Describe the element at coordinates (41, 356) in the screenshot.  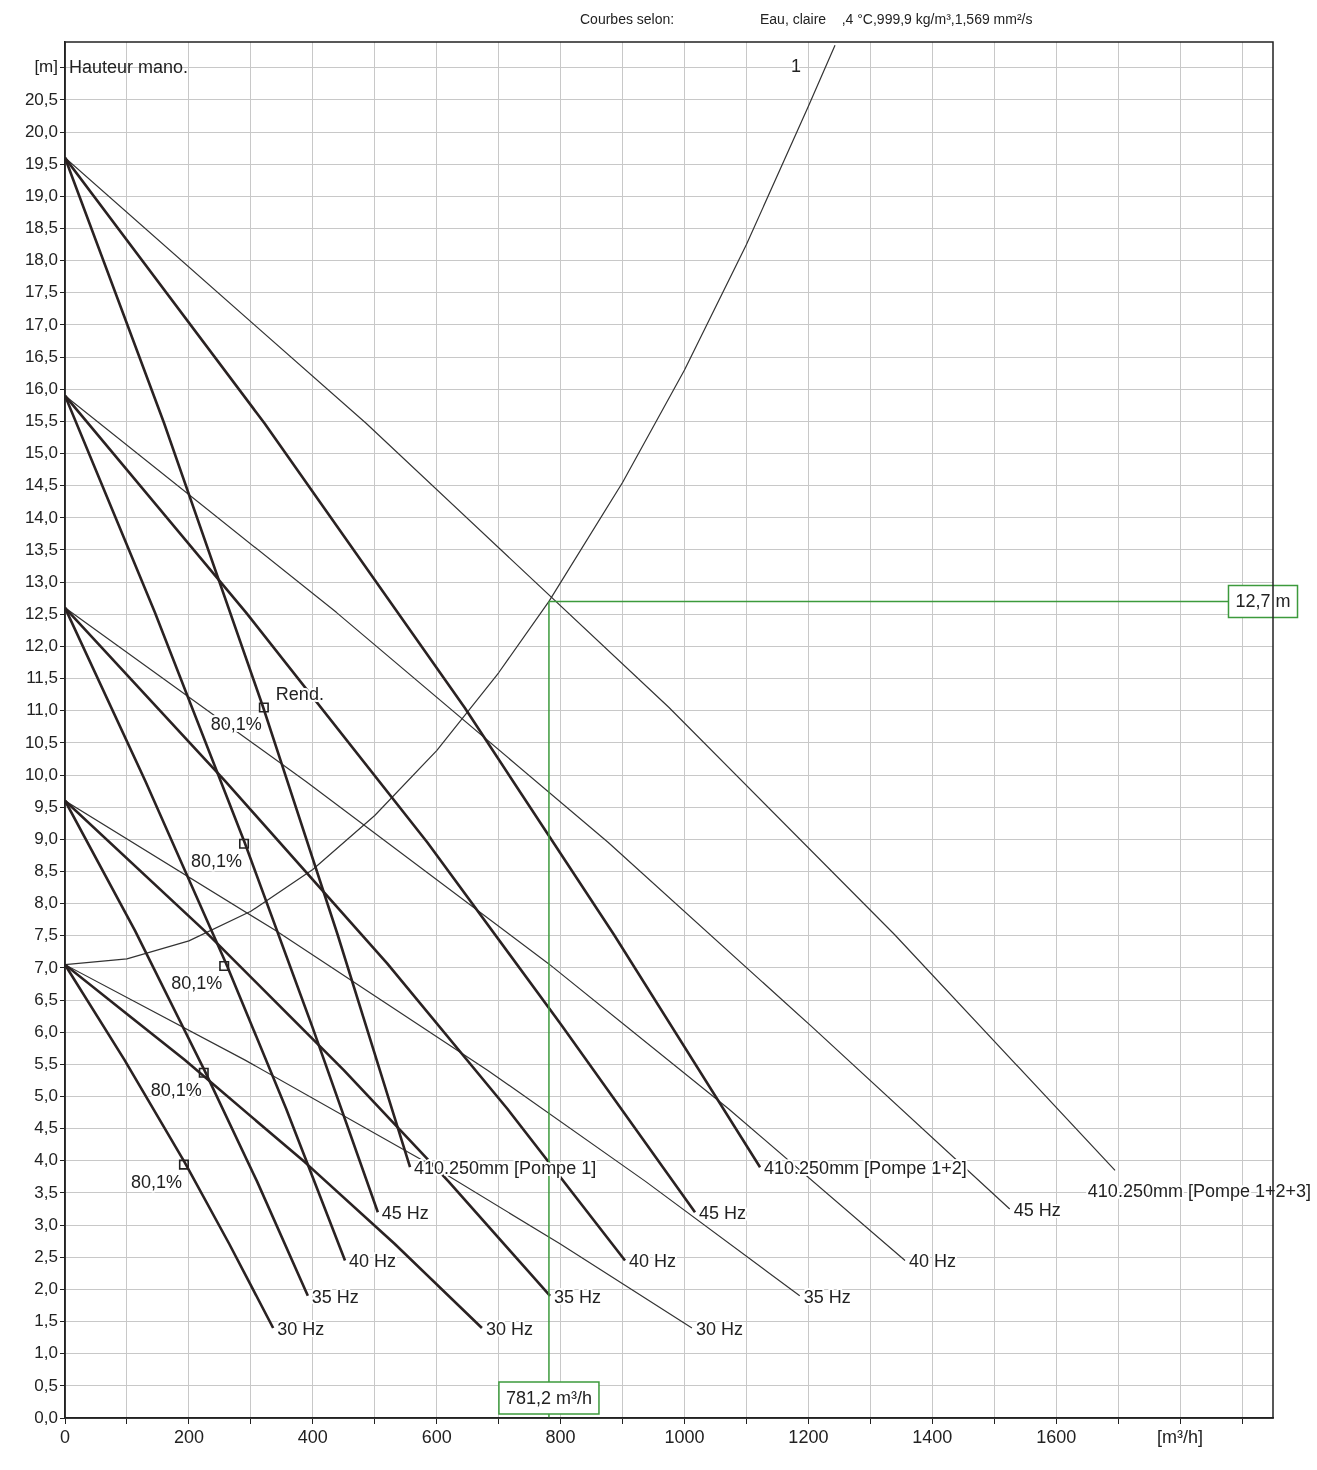
I see `y-tick-label: 16,5` at that location.